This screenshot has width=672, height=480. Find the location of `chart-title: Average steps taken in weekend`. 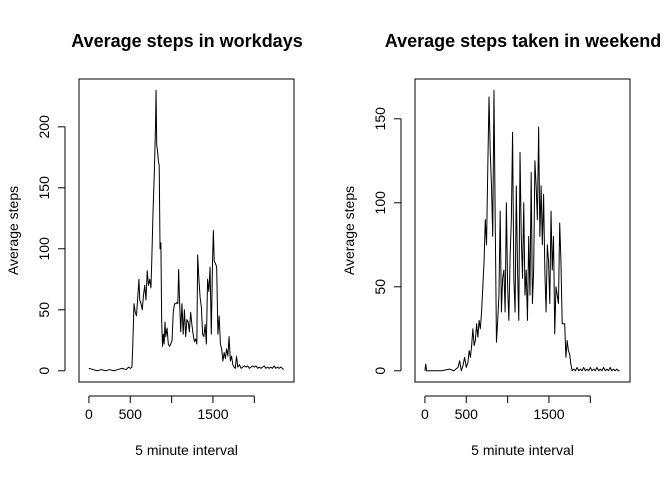

chart-title: Average steps taken in weekend is located at coordinates (523, 41).